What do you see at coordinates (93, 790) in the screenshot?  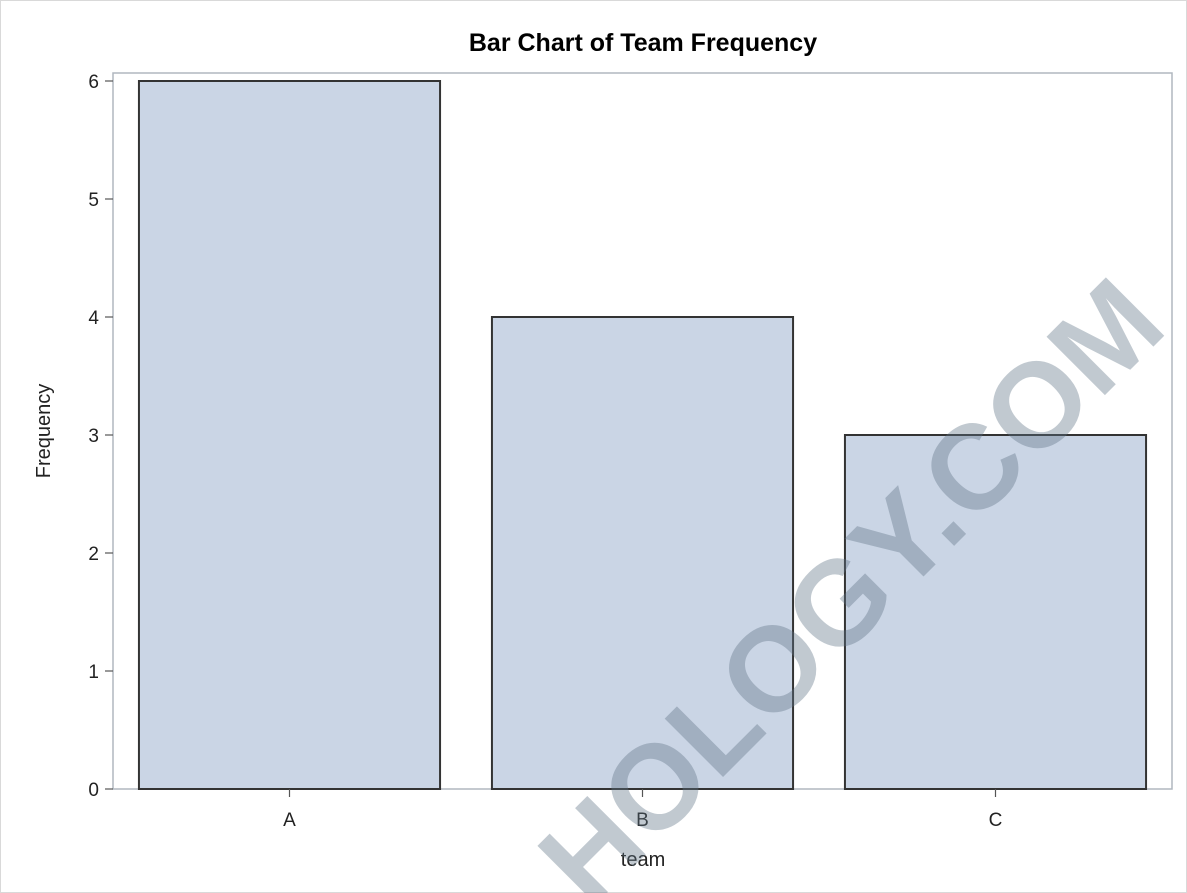 I see `y-tick-label: 0` at bounding box center [93, 790].